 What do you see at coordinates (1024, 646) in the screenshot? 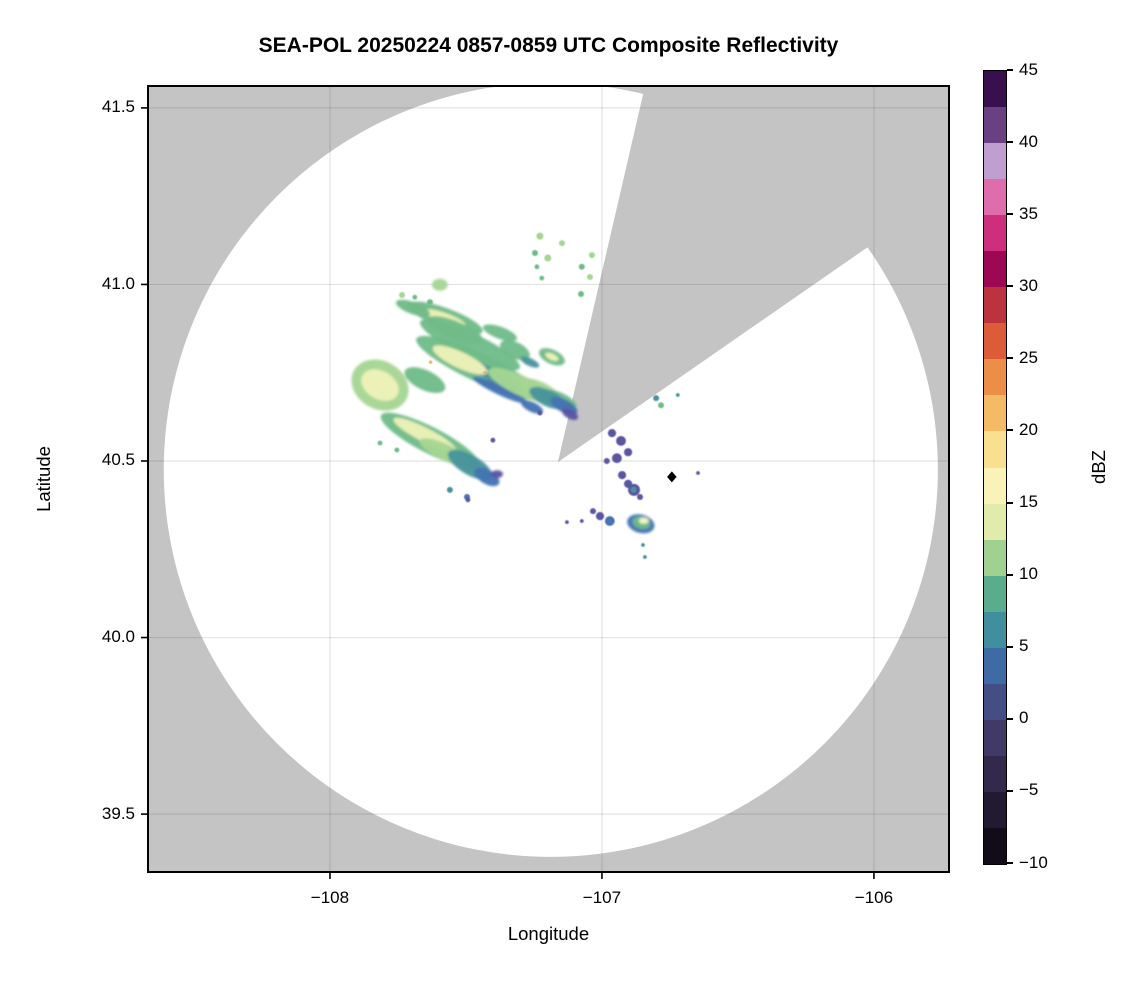
I see `colorbar-tick-label: 5` at bounding box center [1024, 646].